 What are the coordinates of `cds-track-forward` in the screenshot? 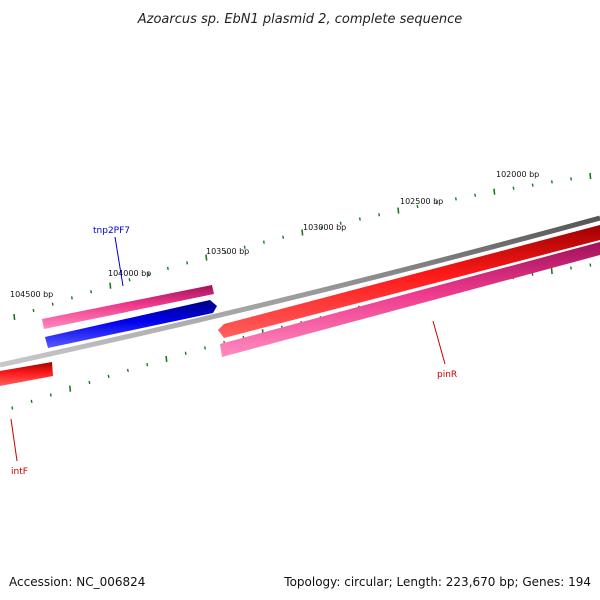 It's located at (128, 307).